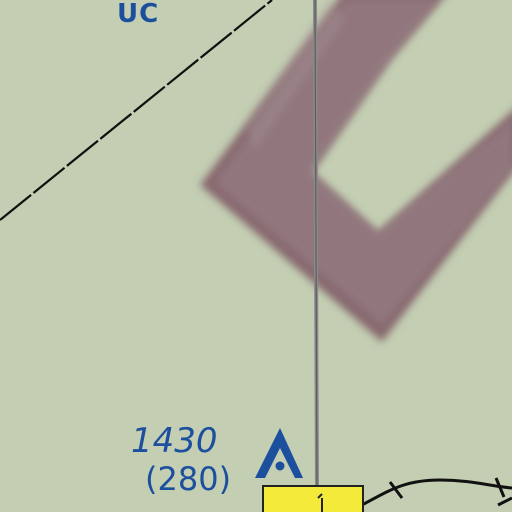 Image resolution: width=512 pixels, height=512 pixels. I want to click on railroad-line, so click(437, 491).